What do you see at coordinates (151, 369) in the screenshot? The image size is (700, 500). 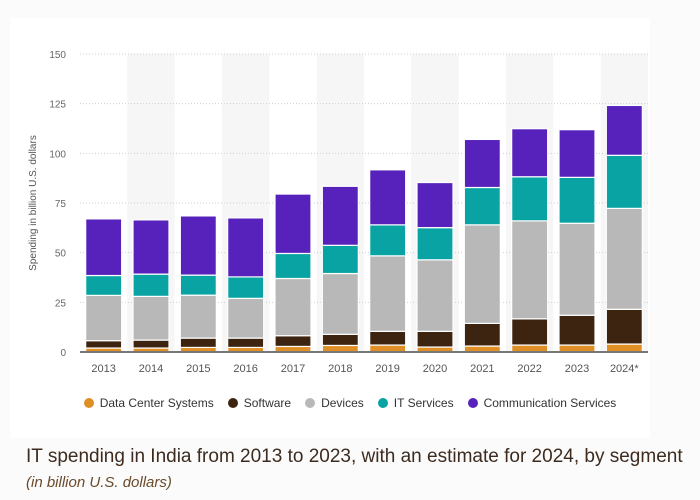 I see `x-tick-label: 2014` at bounding box center [151, 369].